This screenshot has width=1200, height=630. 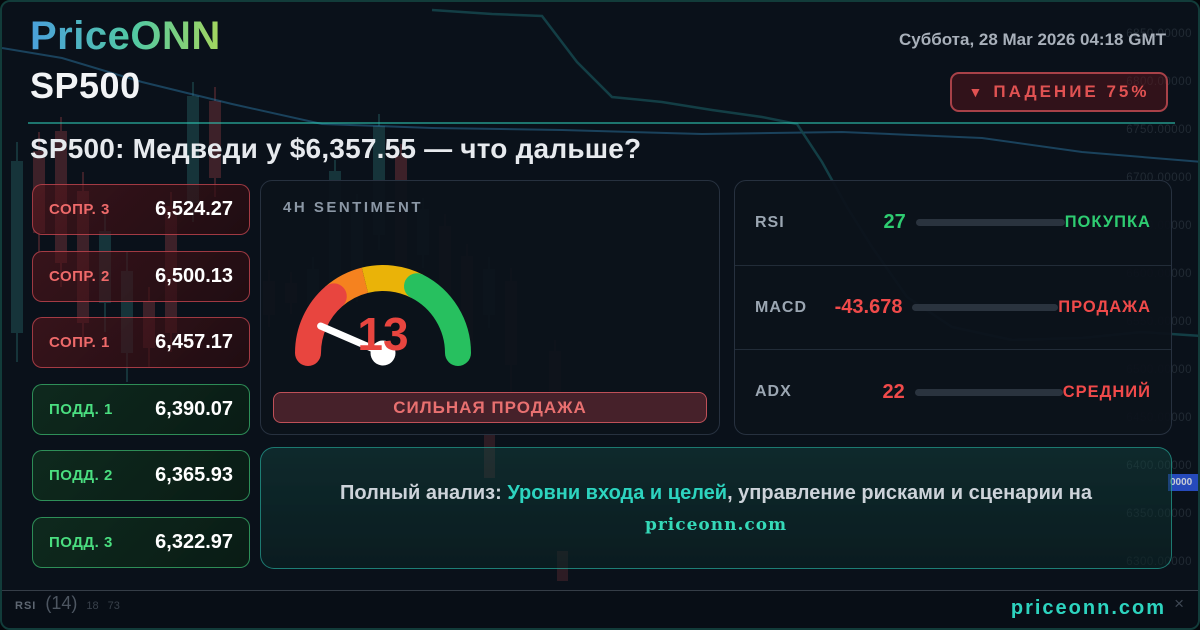 What do you see at coordinates (770, 222) in the screenshot?
I see `indicator-label: RSI` at bounding box center [770, 222].